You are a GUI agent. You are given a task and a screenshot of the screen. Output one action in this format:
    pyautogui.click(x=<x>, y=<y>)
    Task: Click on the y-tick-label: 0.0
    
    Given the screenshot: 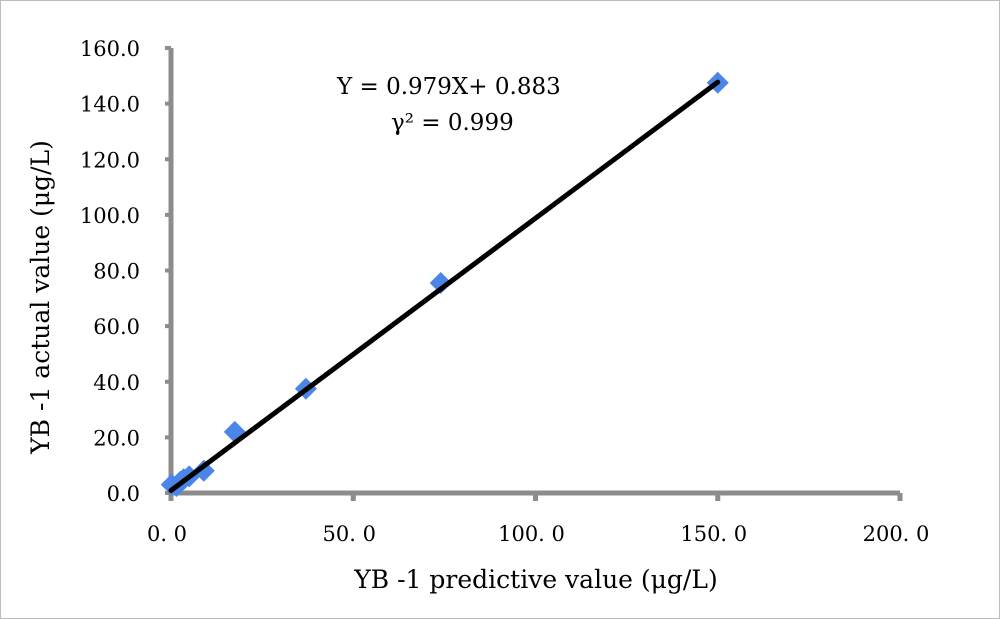 What is the action you would take?
    pyautogui.click(x=123, y=494)
    